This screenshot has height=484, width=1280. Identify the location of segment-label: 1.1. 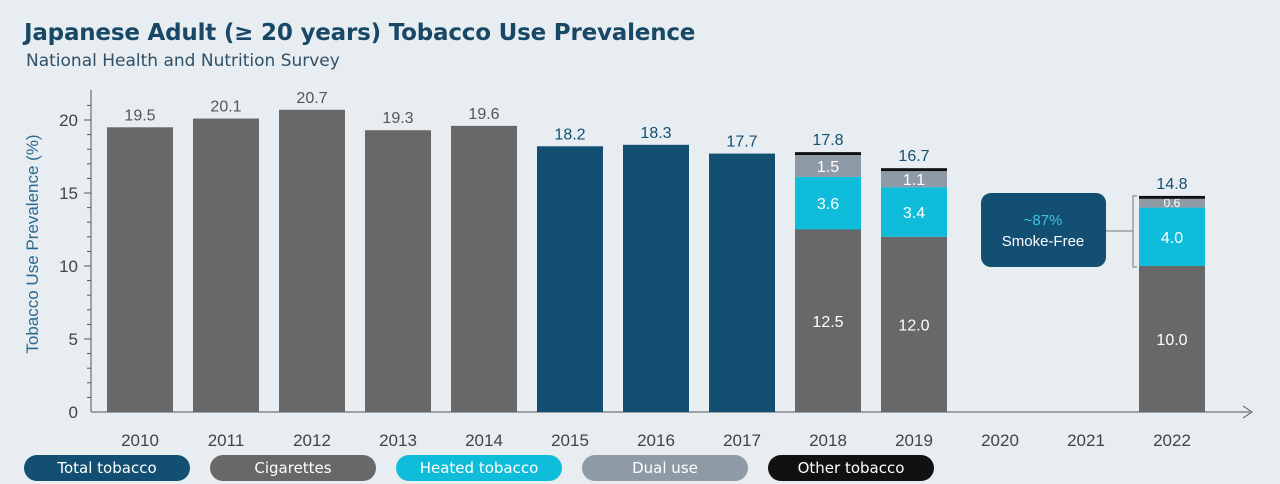
(914, 180).